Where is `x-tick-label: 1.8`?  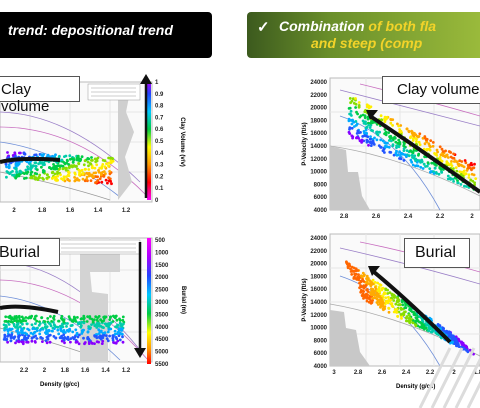
x-tick-label: 1.8 is located at coordinates (477, 373).